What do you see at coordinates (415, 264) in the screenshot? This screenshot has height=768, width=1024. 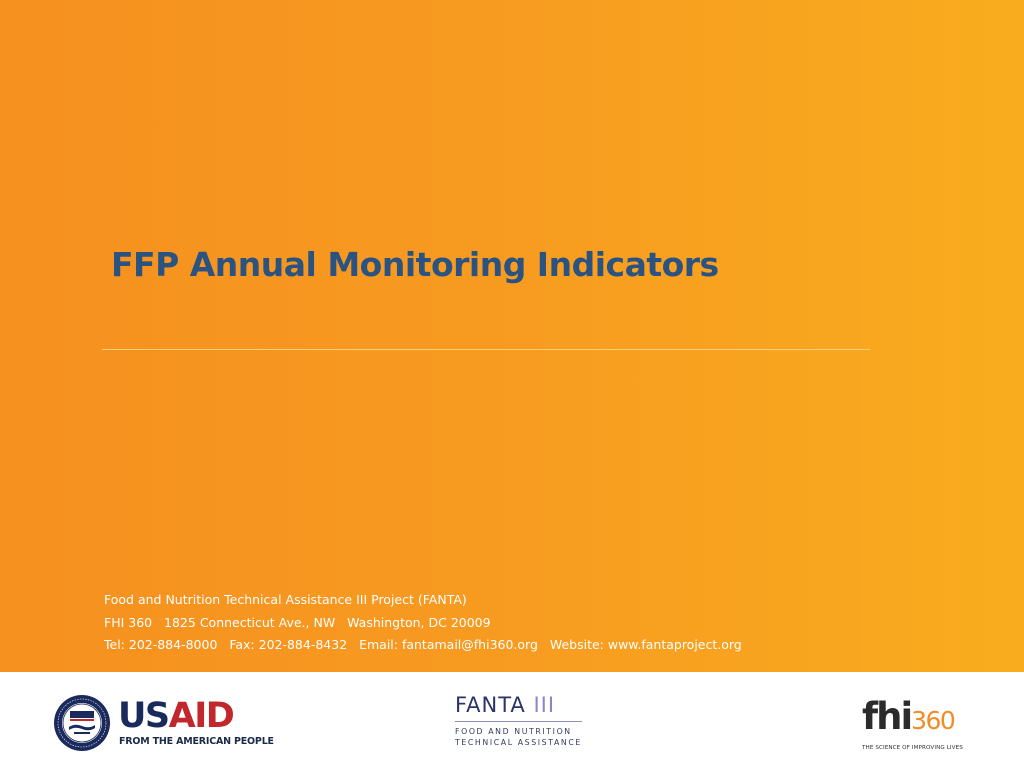 I see `slide-title: FFP Annual Monitoring Indicators` at bounding box center [415, 264].